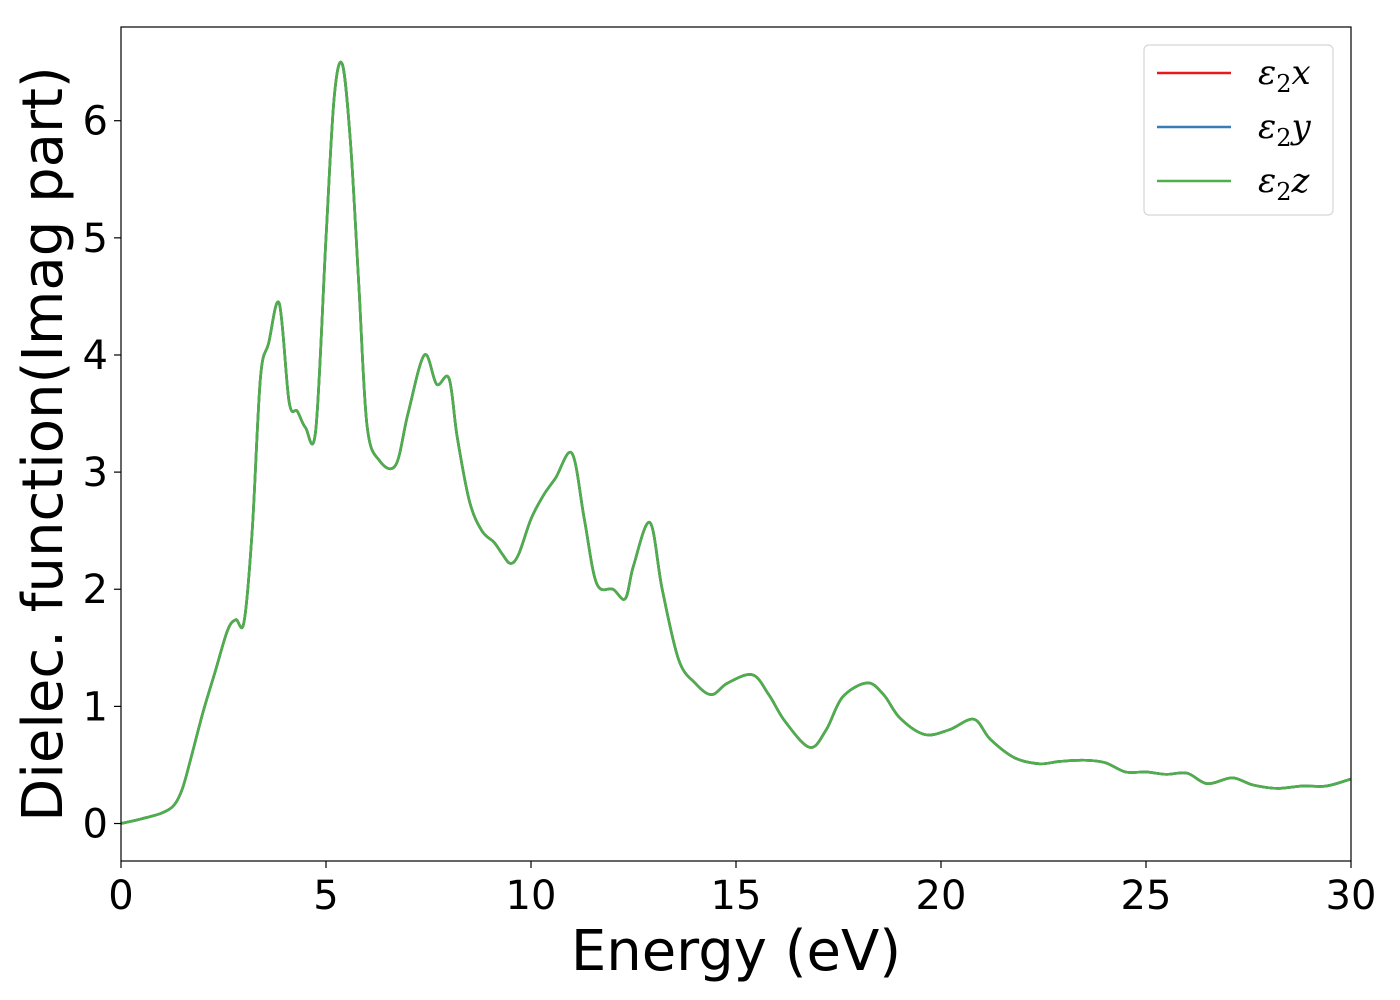  What do you see at coordinates (95, 239) in the screenshot?
I see `y-tick-label: 5` at bounding box center [95, 239].